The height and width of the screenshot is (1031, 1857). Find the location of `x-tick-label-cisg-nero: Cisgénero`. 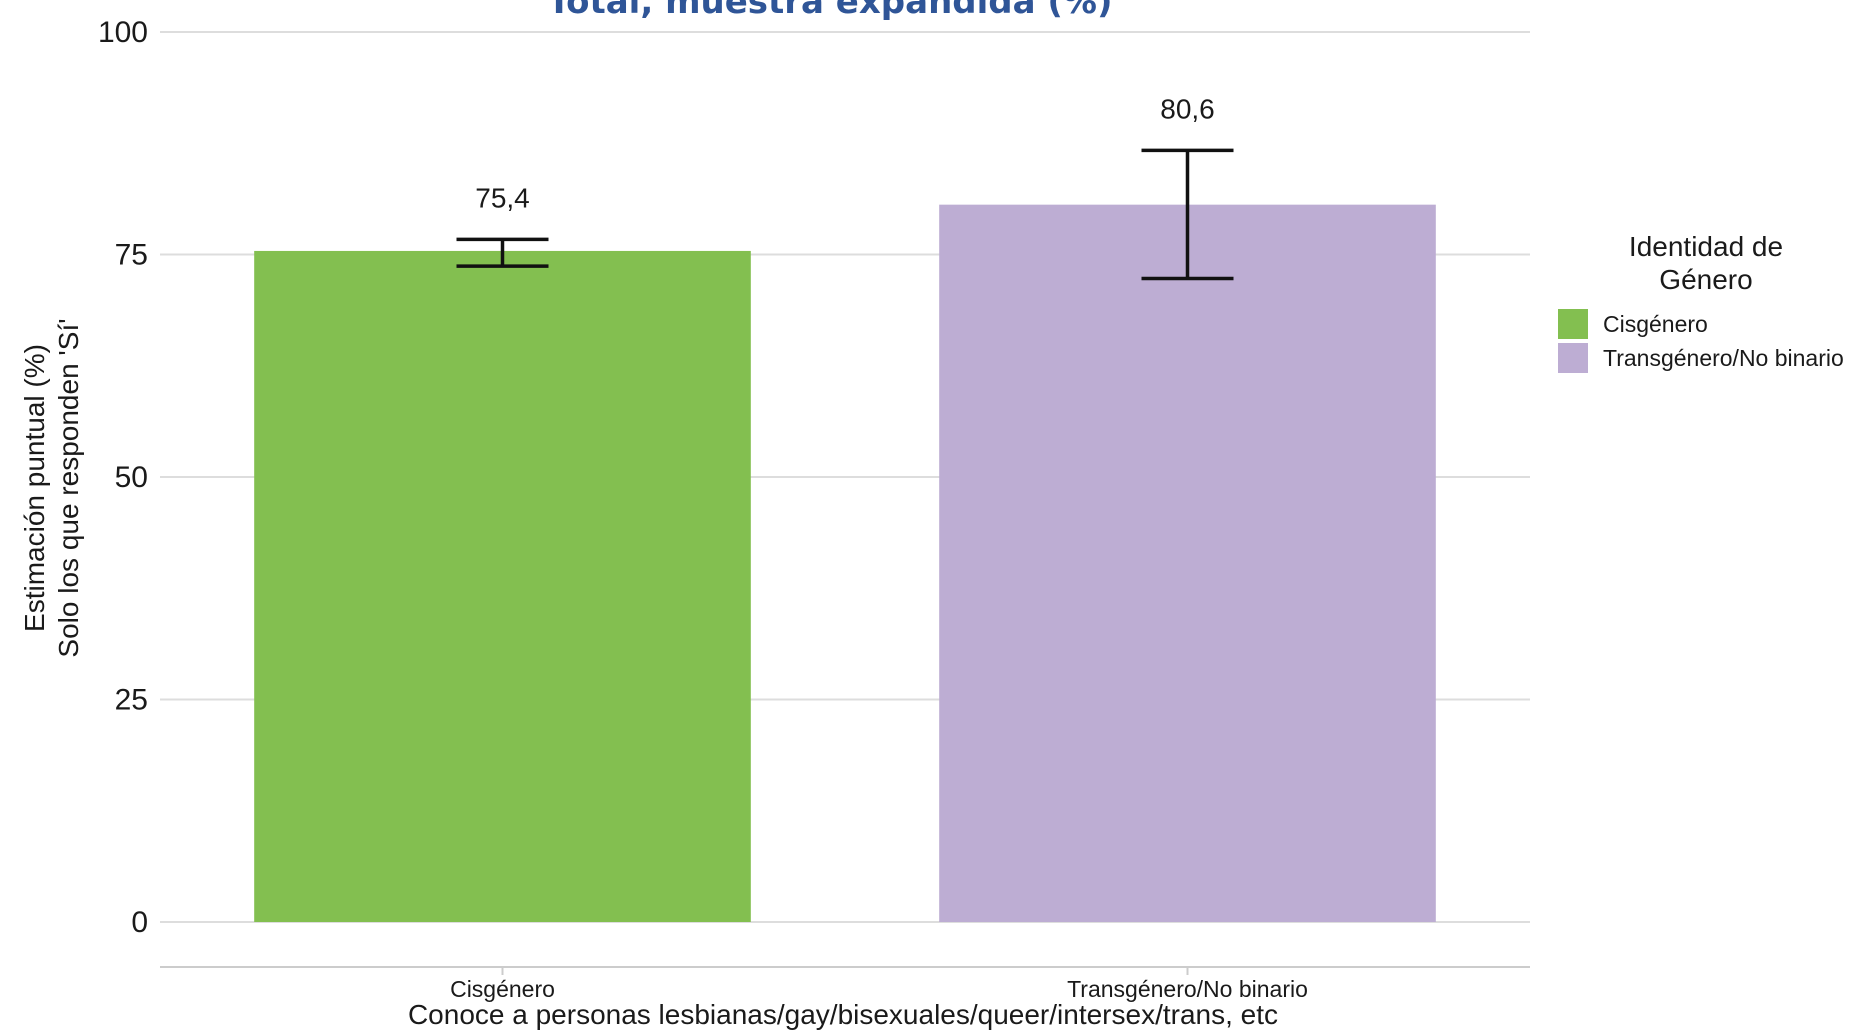

x-tick-label-cisg-nero: Cisgénero is located at coordinates (502, 989).